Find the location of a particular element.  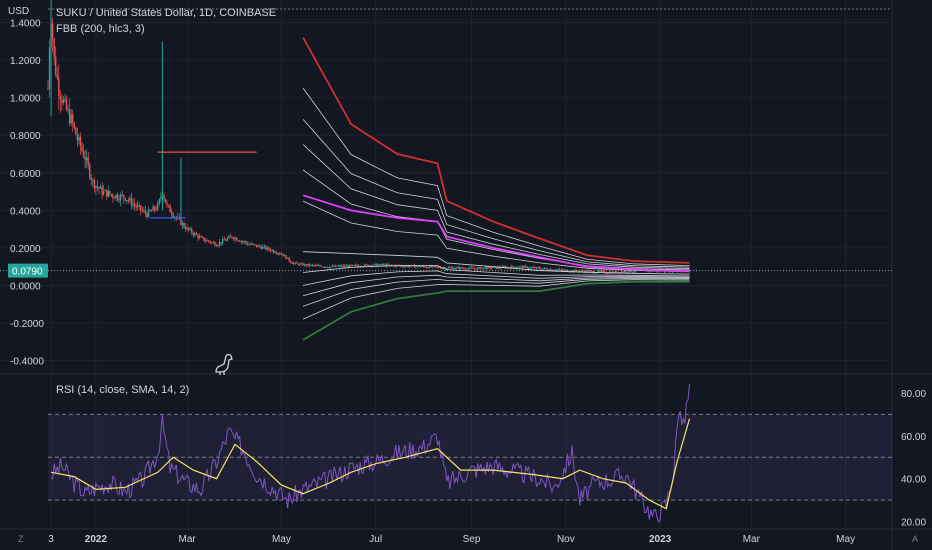

rsi-tick-label: 20.00 is located at coordinates (913, 523).